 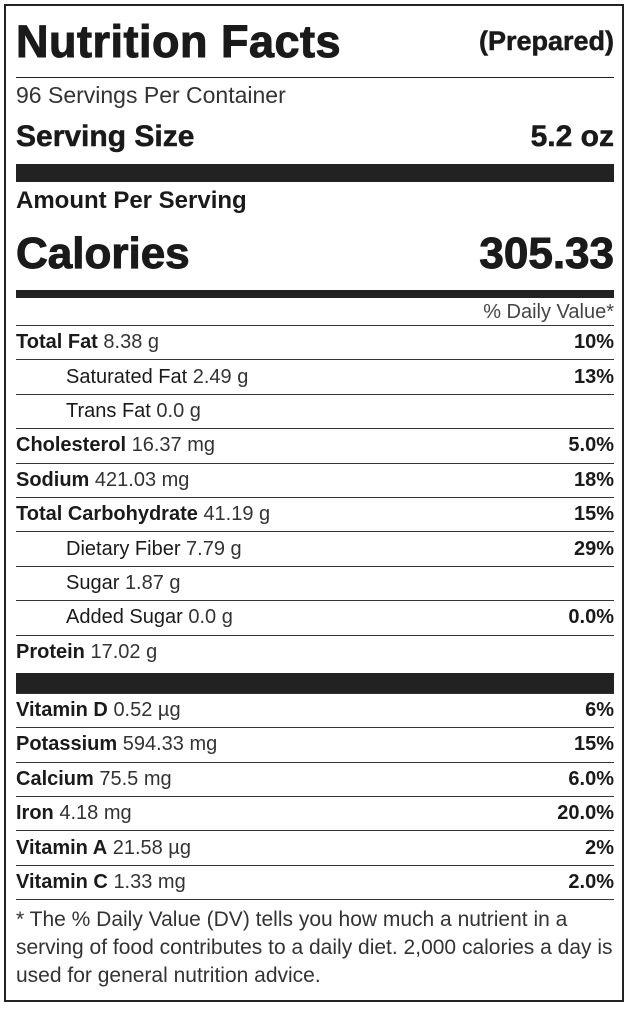 I want to click on nutrient-left: Total Fat 8.38 g, so click(x=87, y=342).